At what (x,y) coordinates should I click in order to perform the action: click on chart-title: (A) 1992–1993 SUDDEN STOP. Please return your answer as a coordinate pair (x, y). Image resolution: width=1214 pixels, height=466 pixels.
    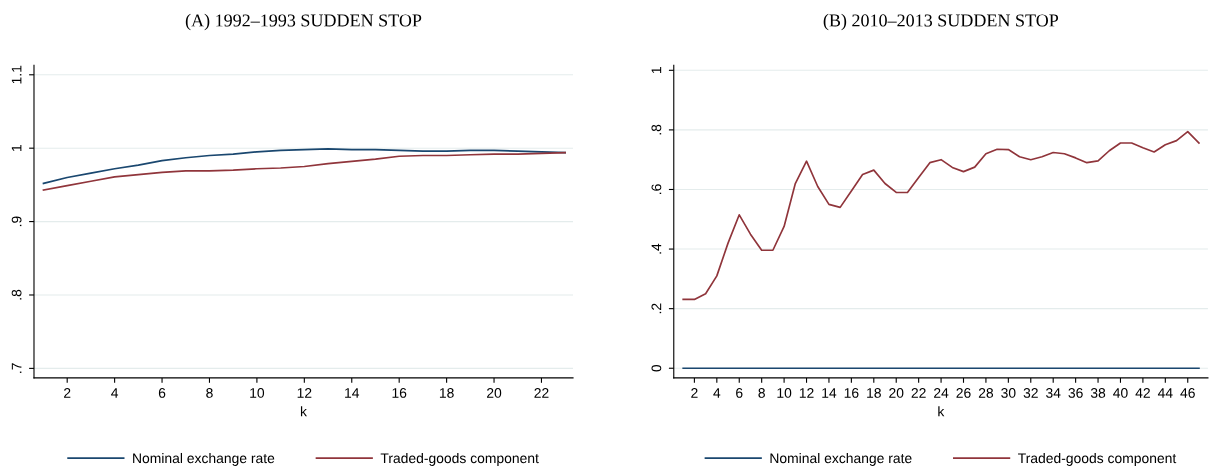
    Looking at the image, I should click on (303, 22).